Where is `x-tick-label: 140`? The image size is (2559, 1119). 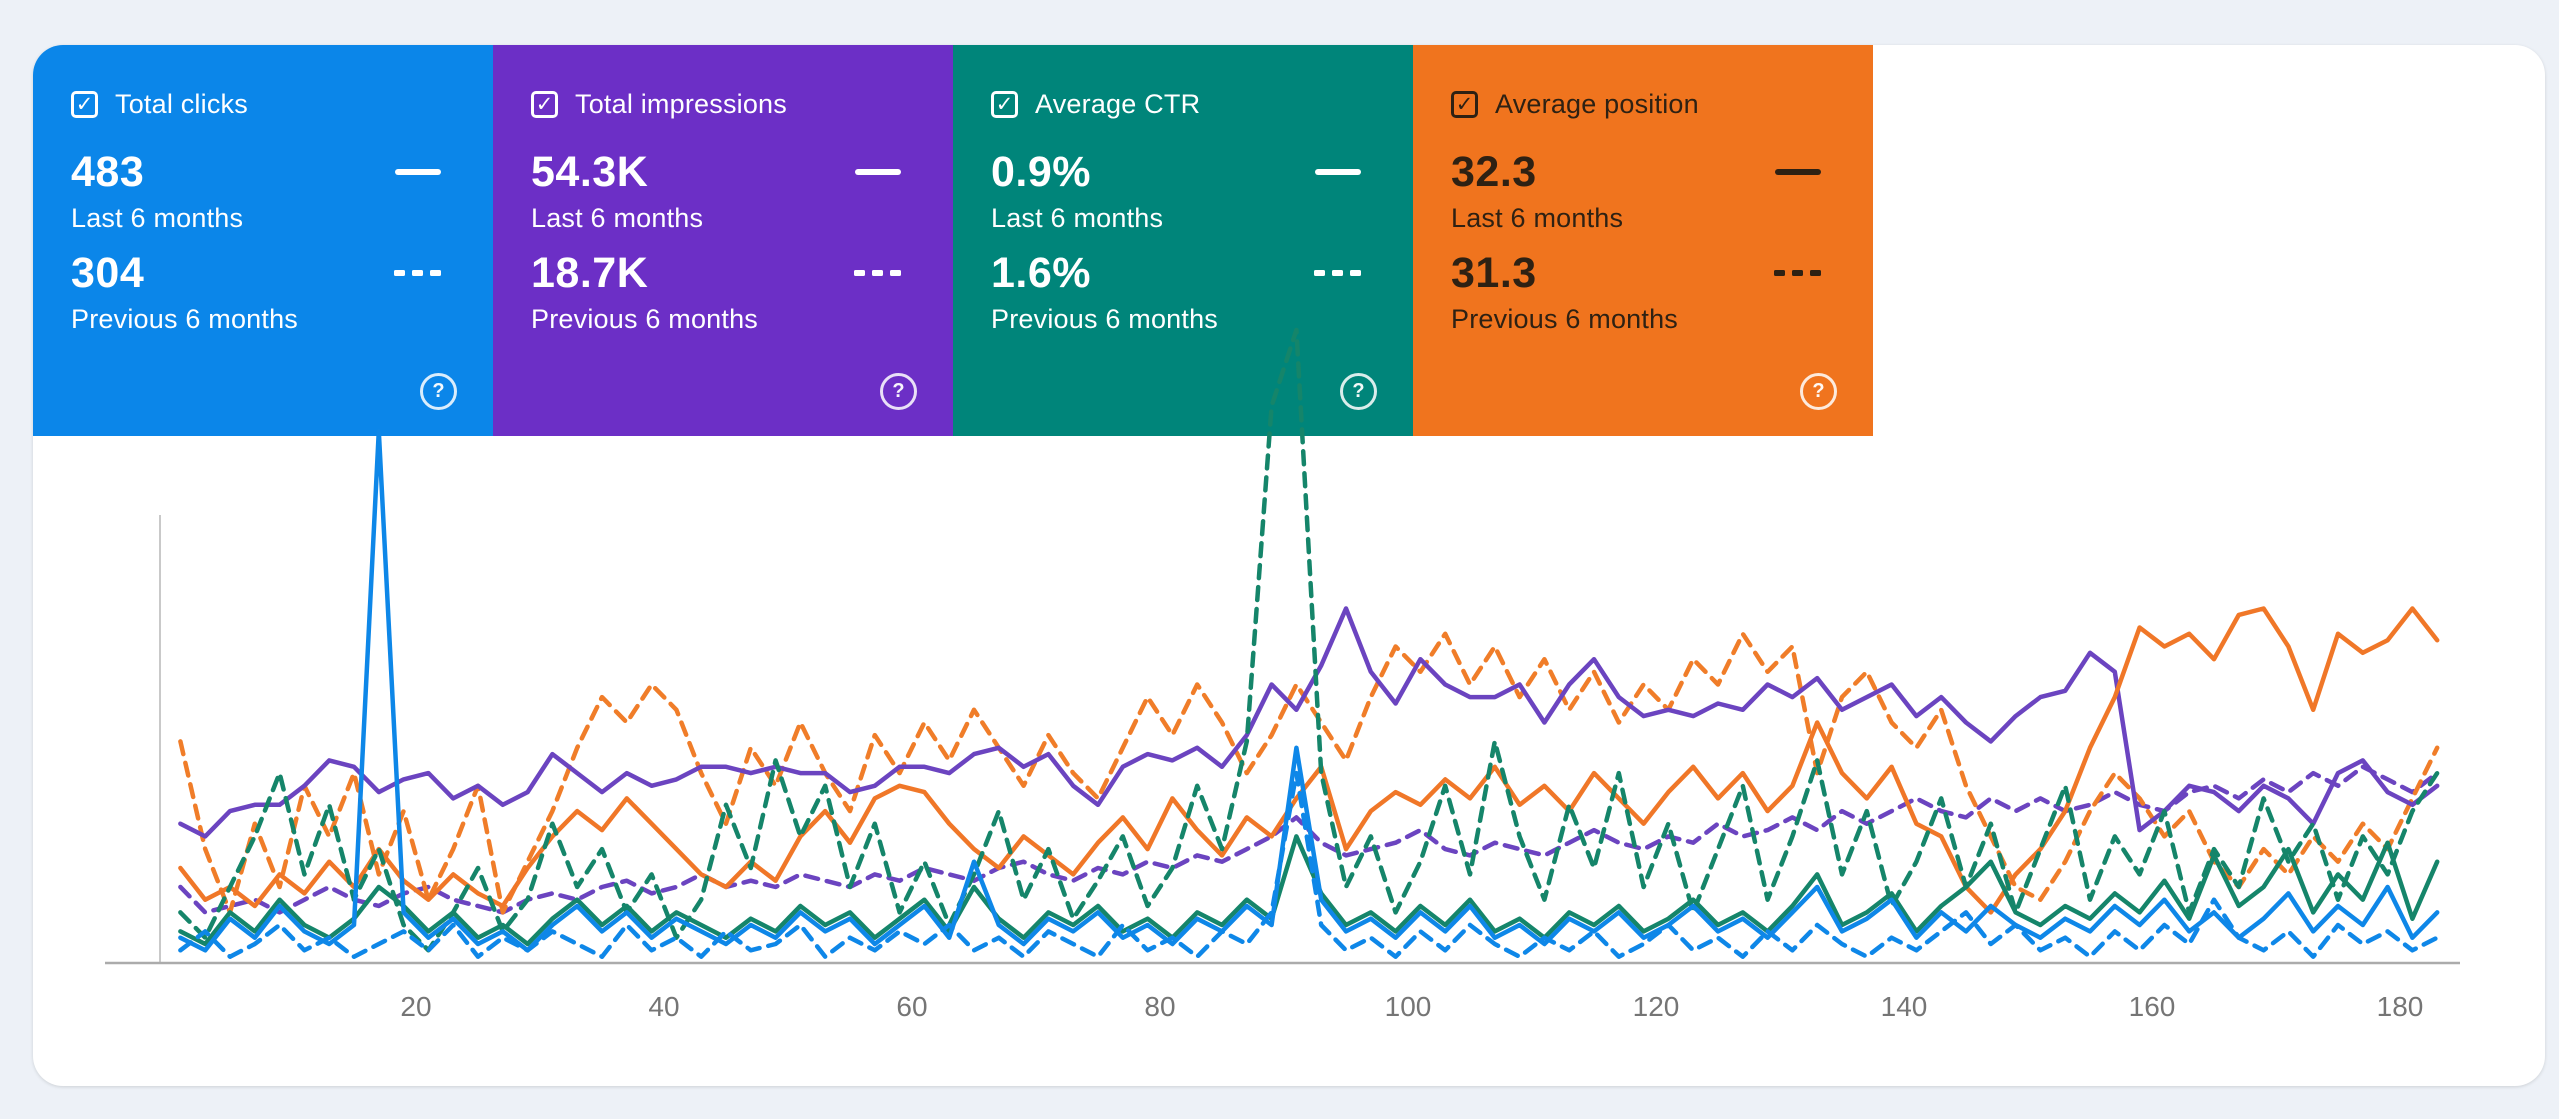
x-tick-label: 140 is located at coordinates (1904, 1006).